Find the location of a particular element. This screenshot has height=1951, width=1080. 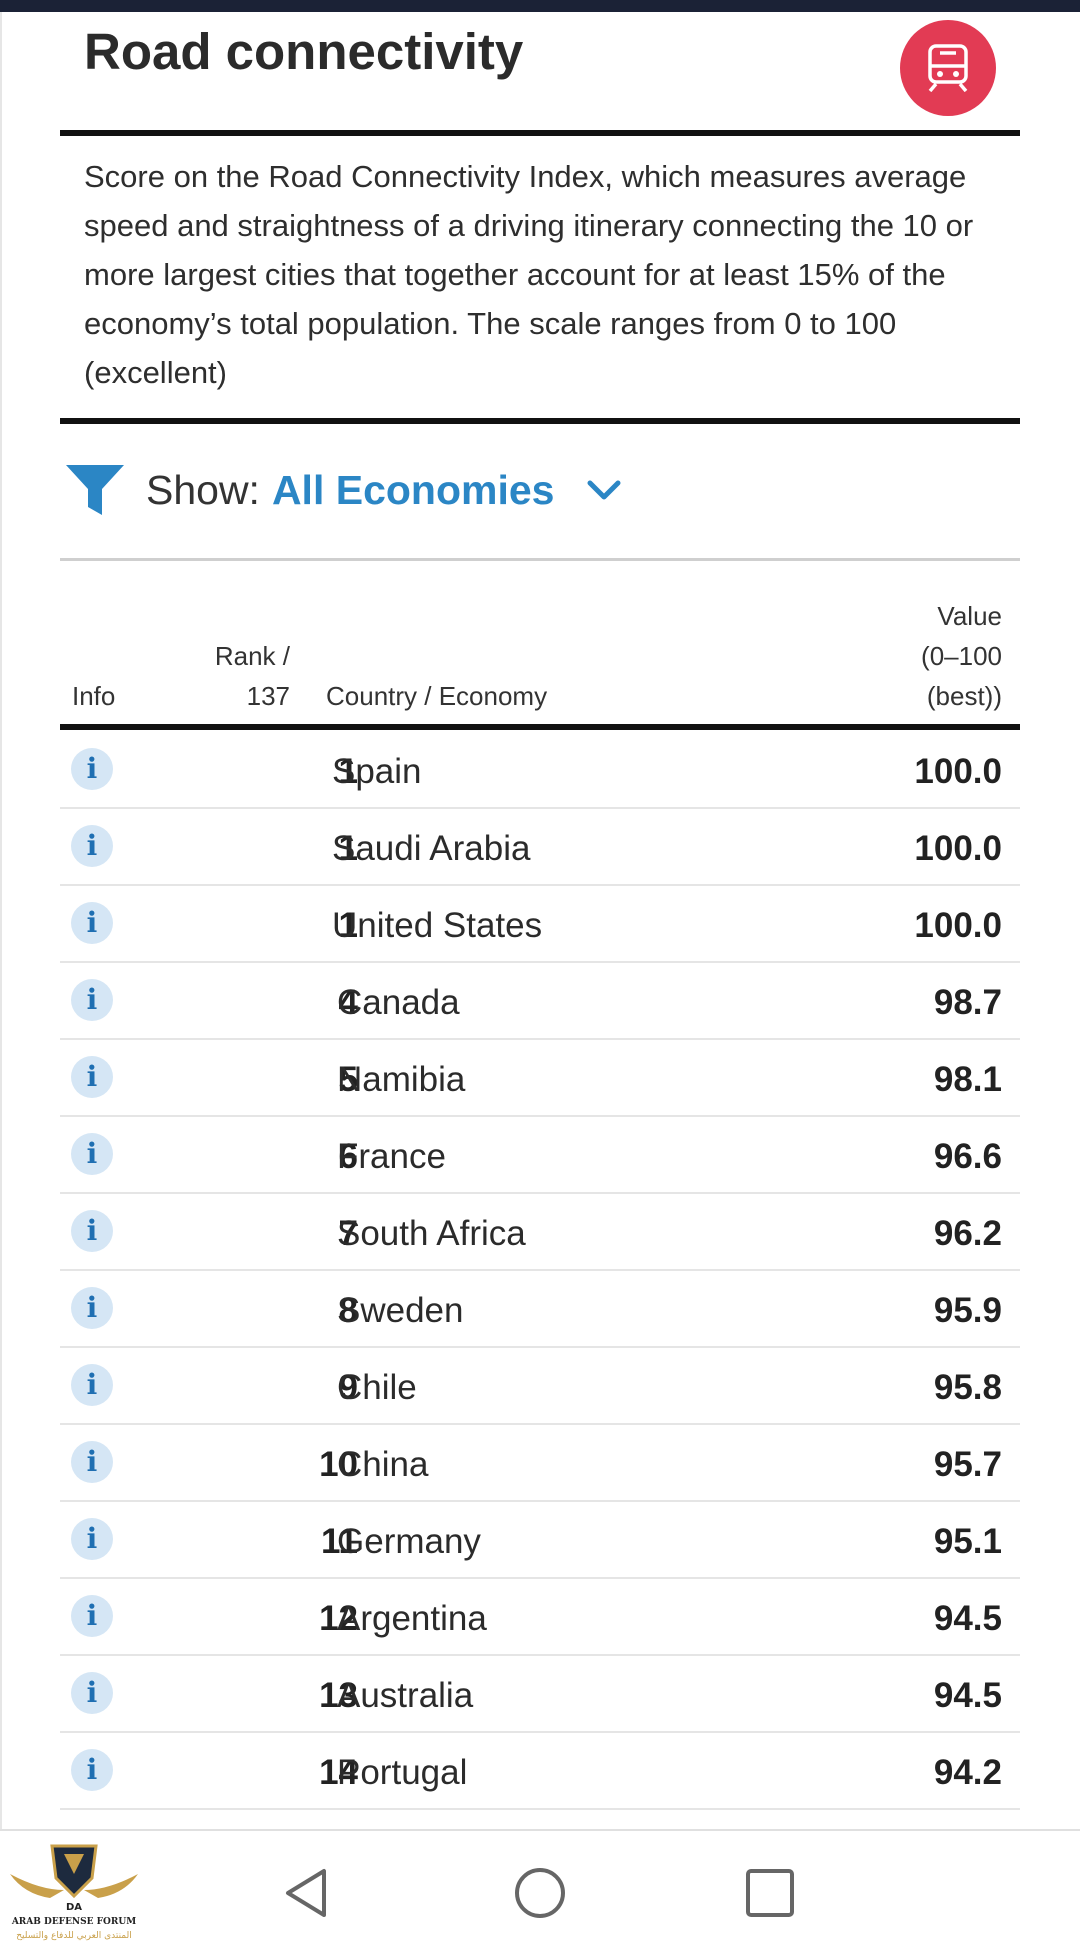

value-cell: 94.2 is located at coordinates (967, 1772).